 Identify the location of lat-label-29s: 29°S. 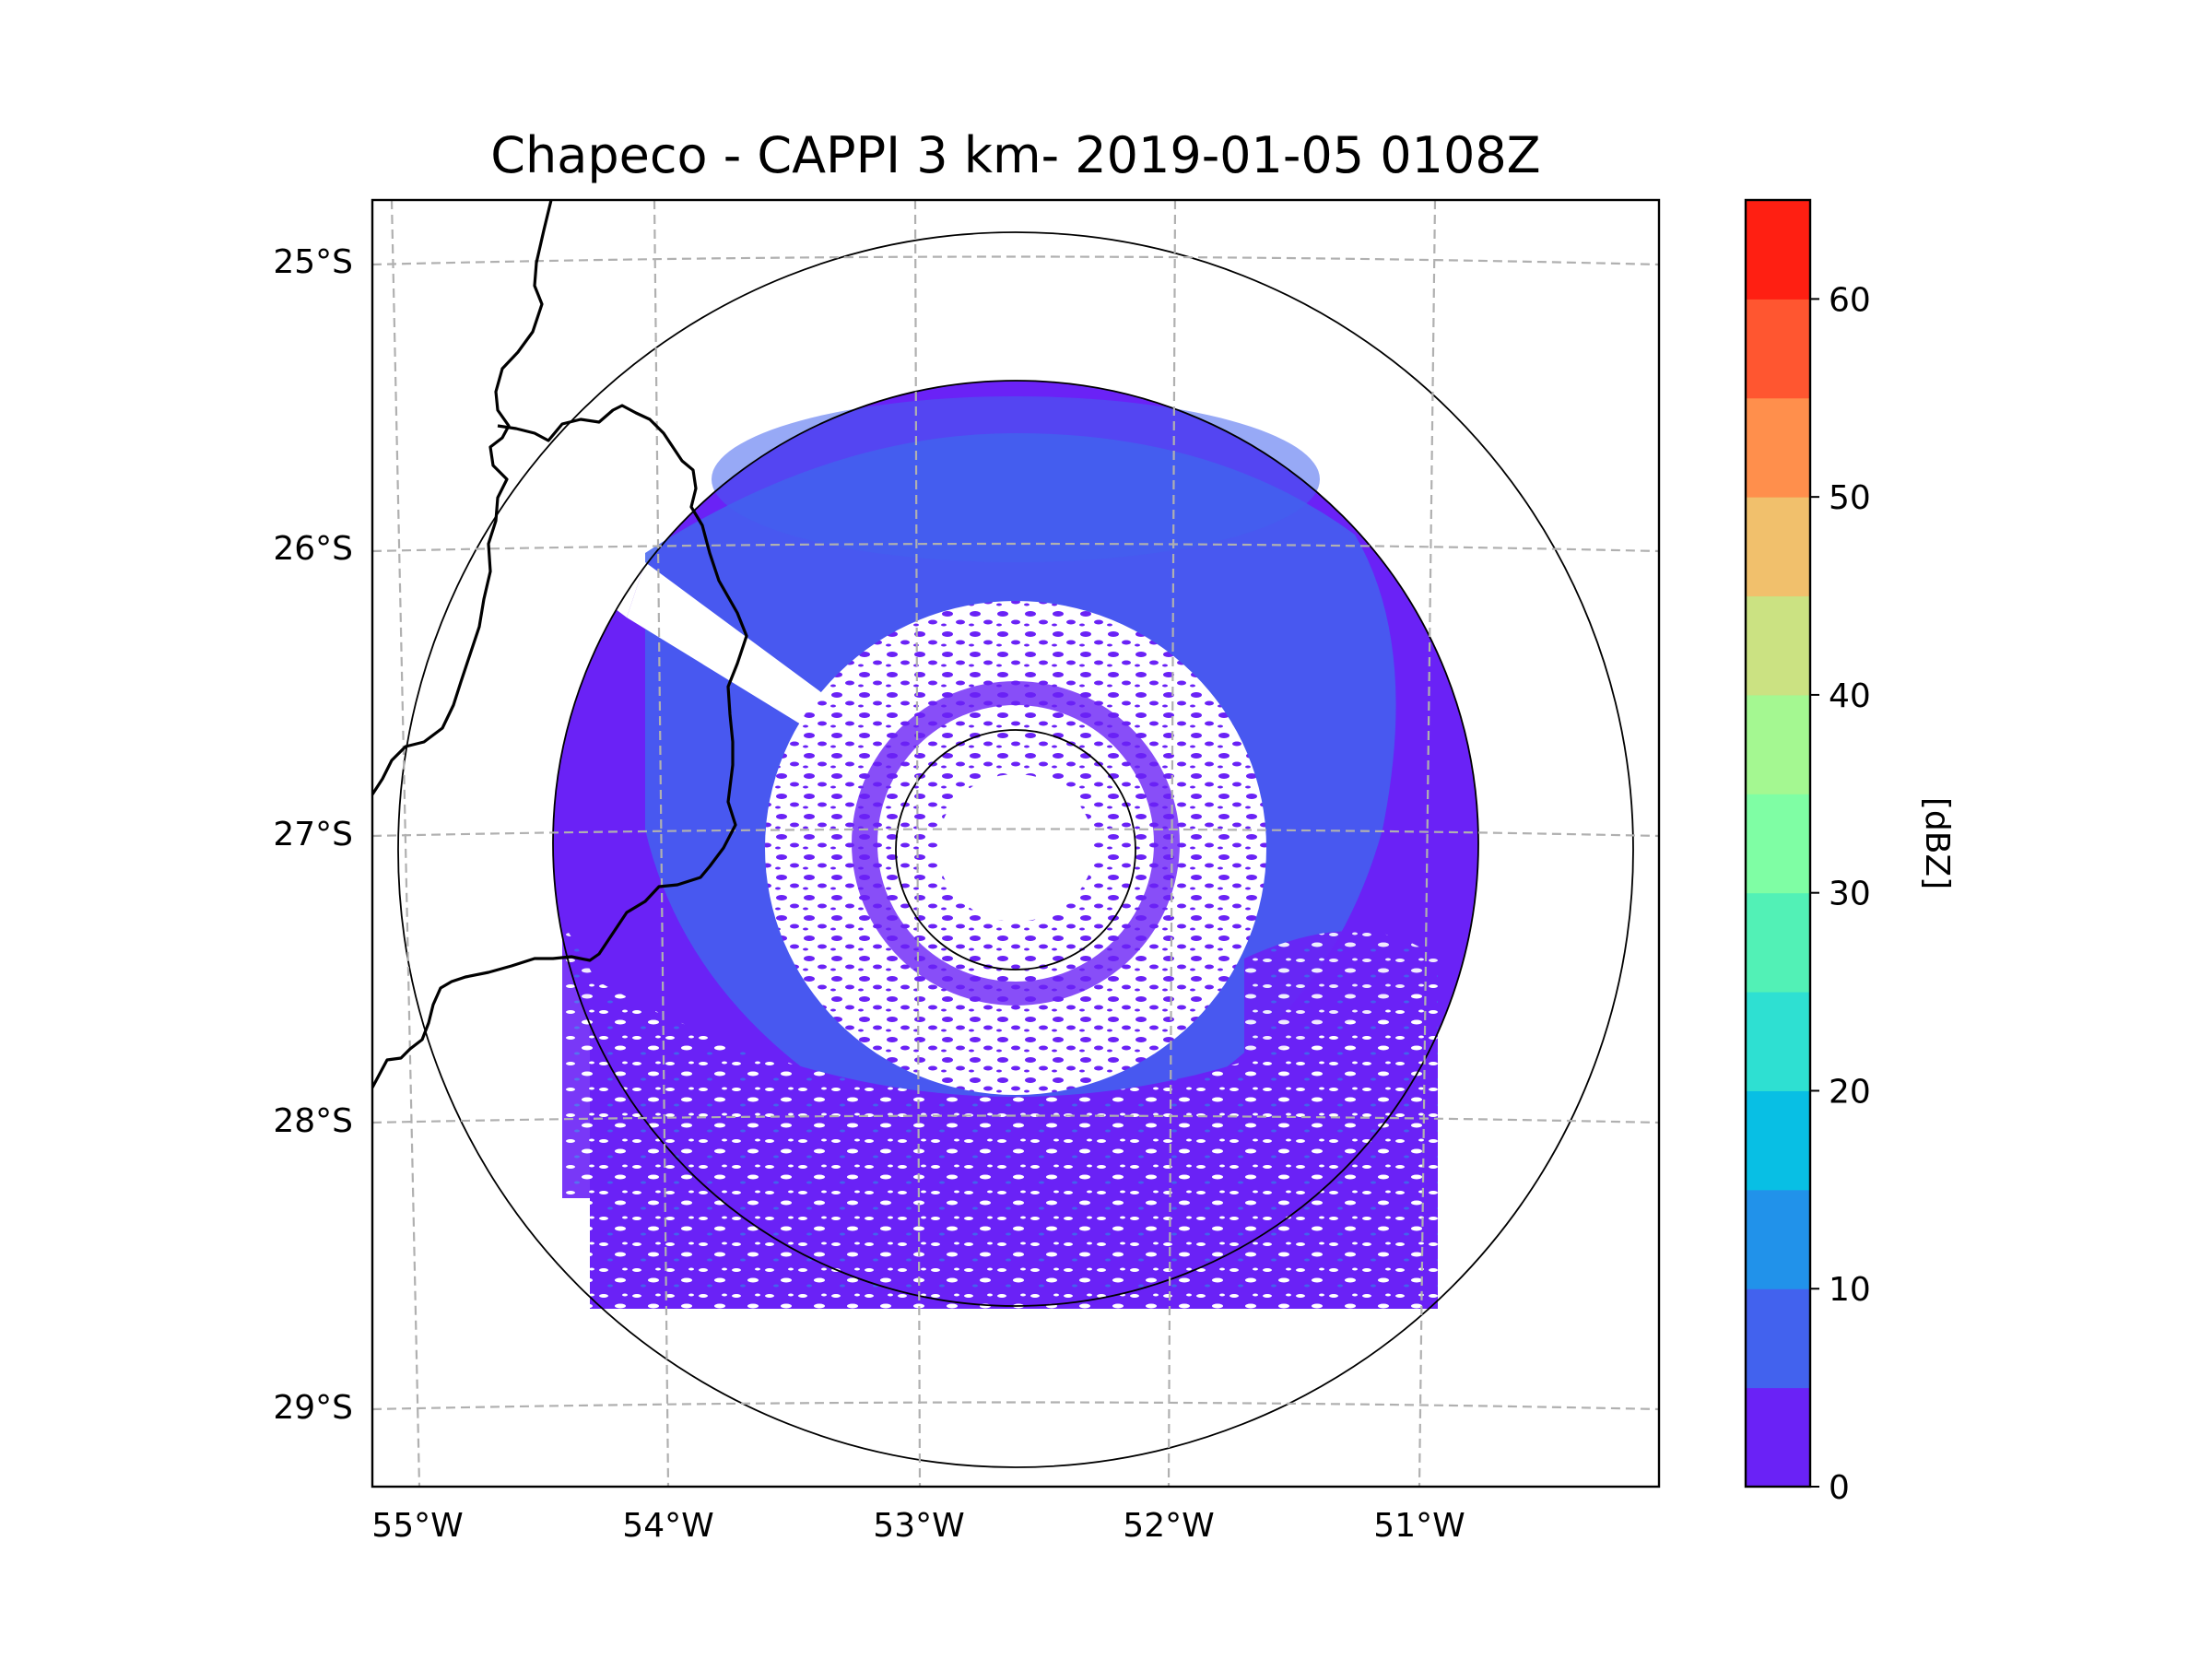
(313, 1408).